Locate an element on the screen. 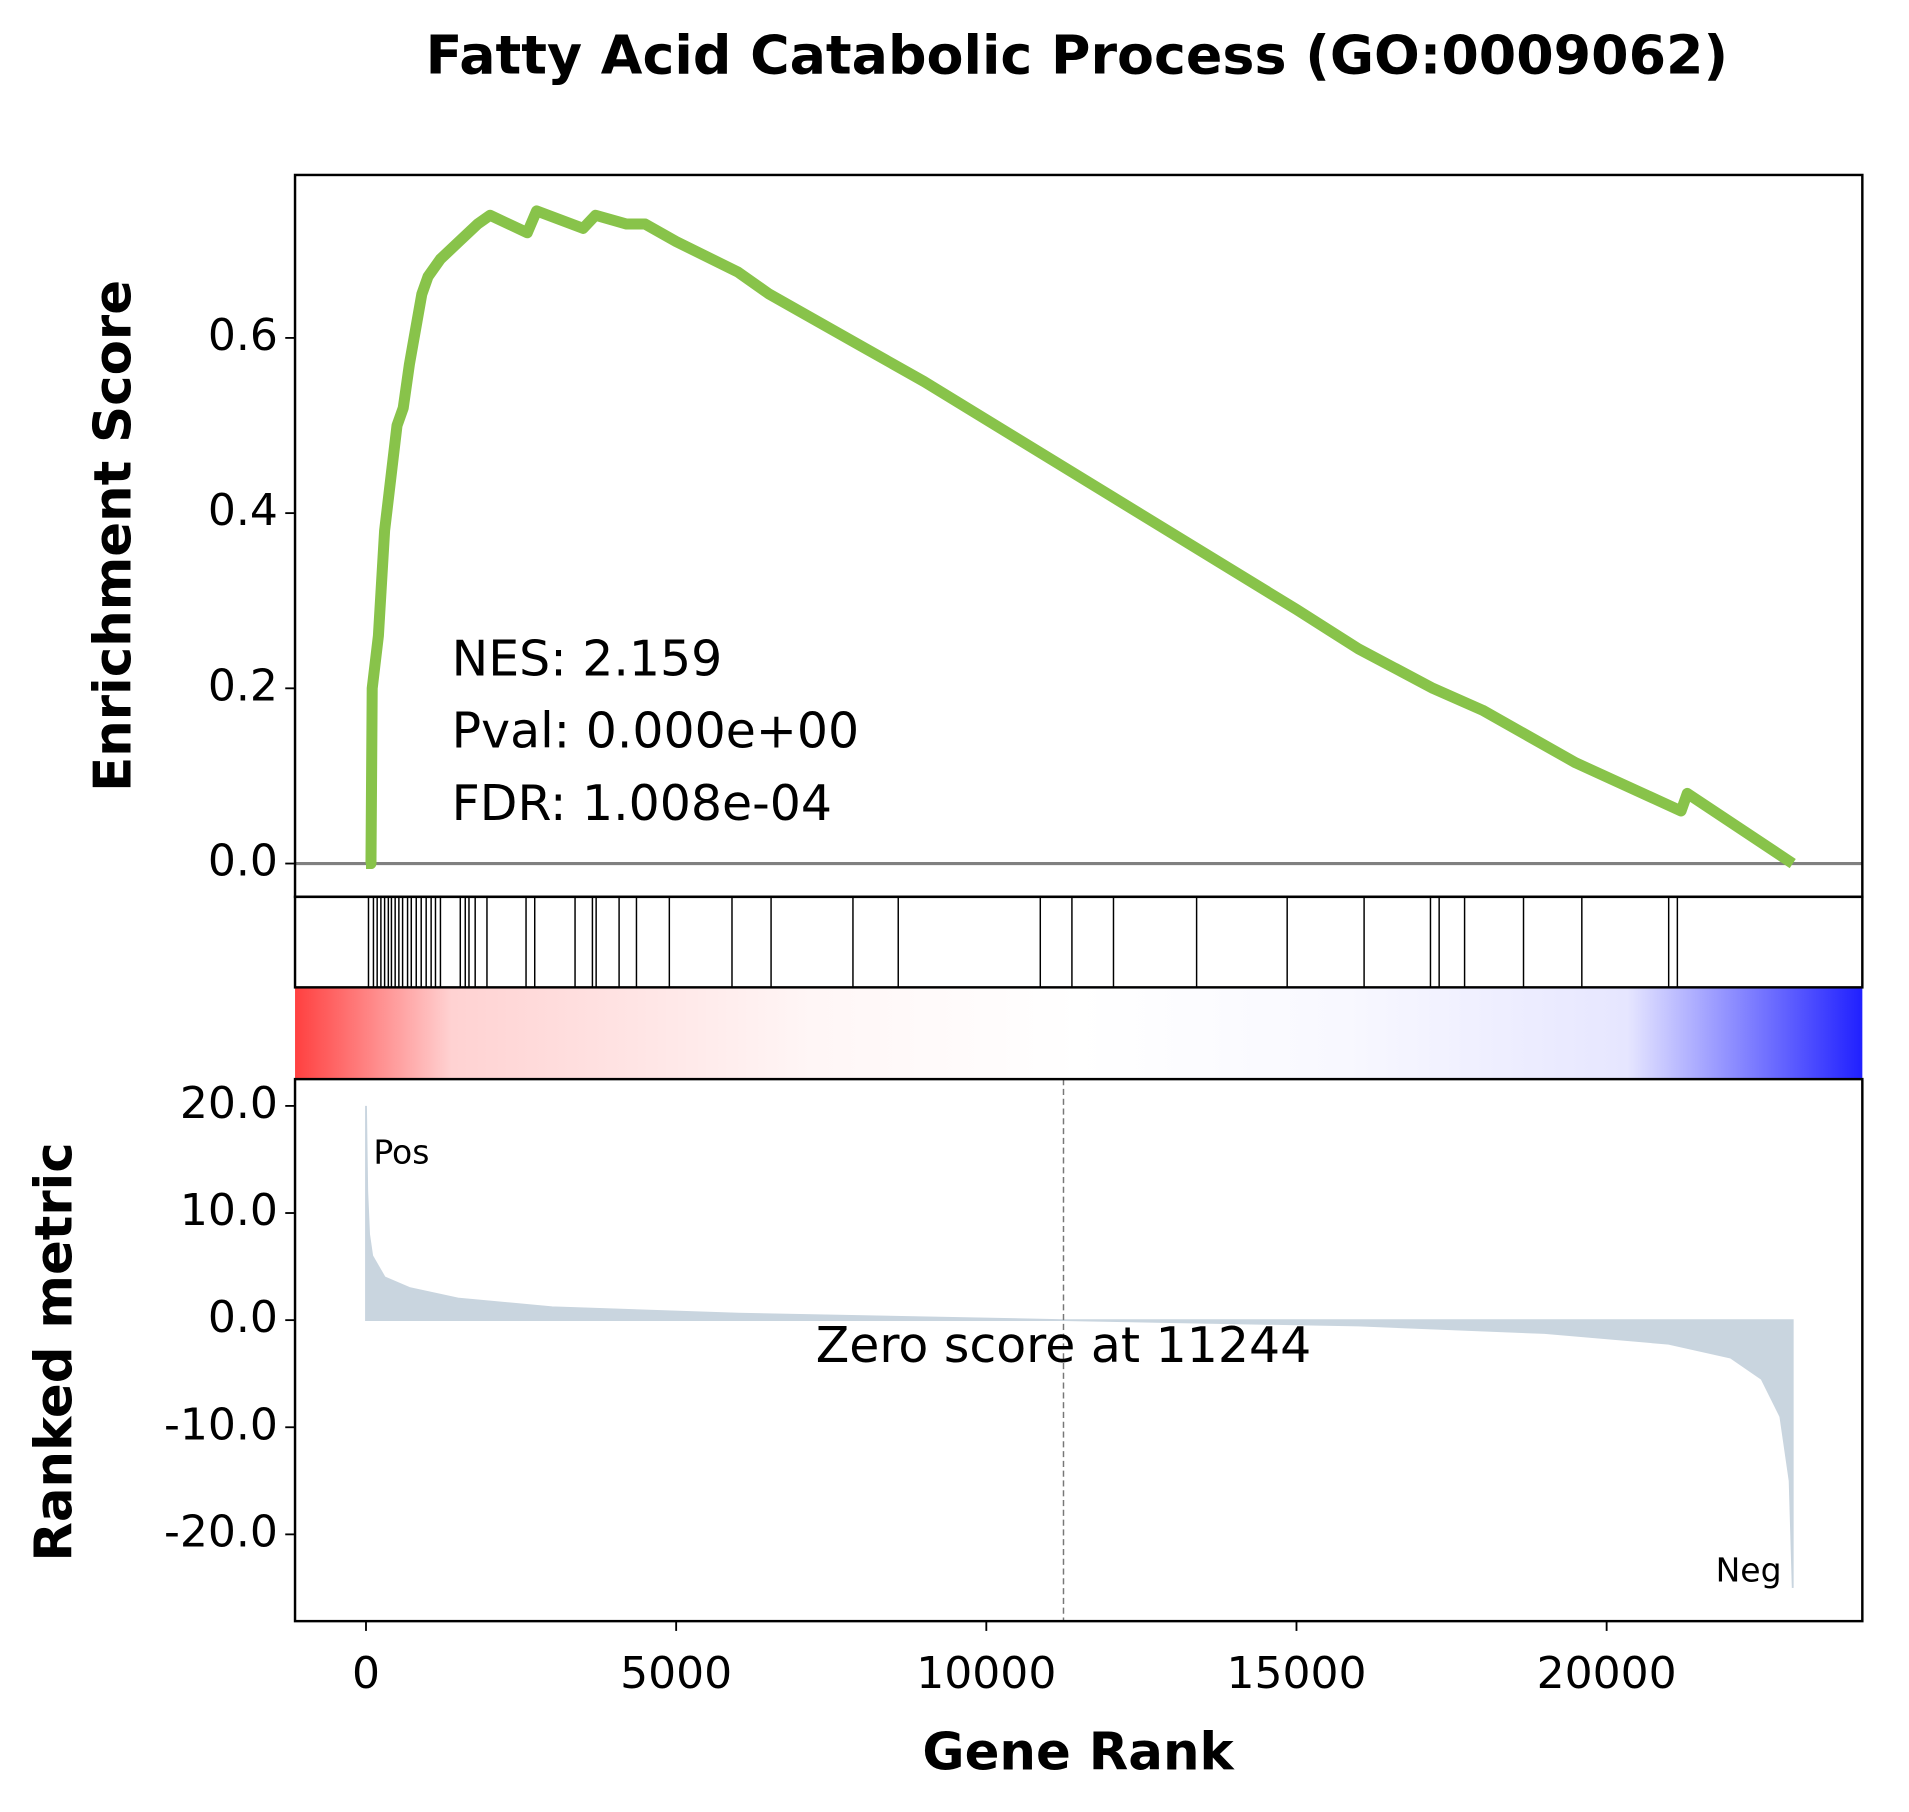 The width and height of the screenshot is (1909, 1812). annotation: NES: 2.159 is located at coordinates (587, 658).